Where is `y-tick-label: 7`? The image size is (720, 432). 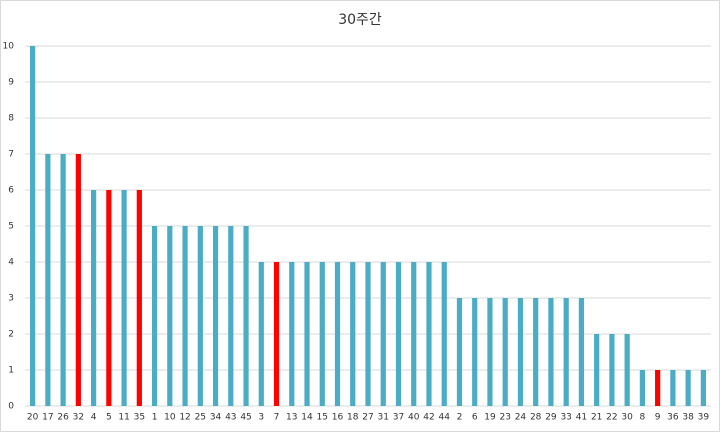 y-tick-label: 7 is located at coordinates (11, 155).